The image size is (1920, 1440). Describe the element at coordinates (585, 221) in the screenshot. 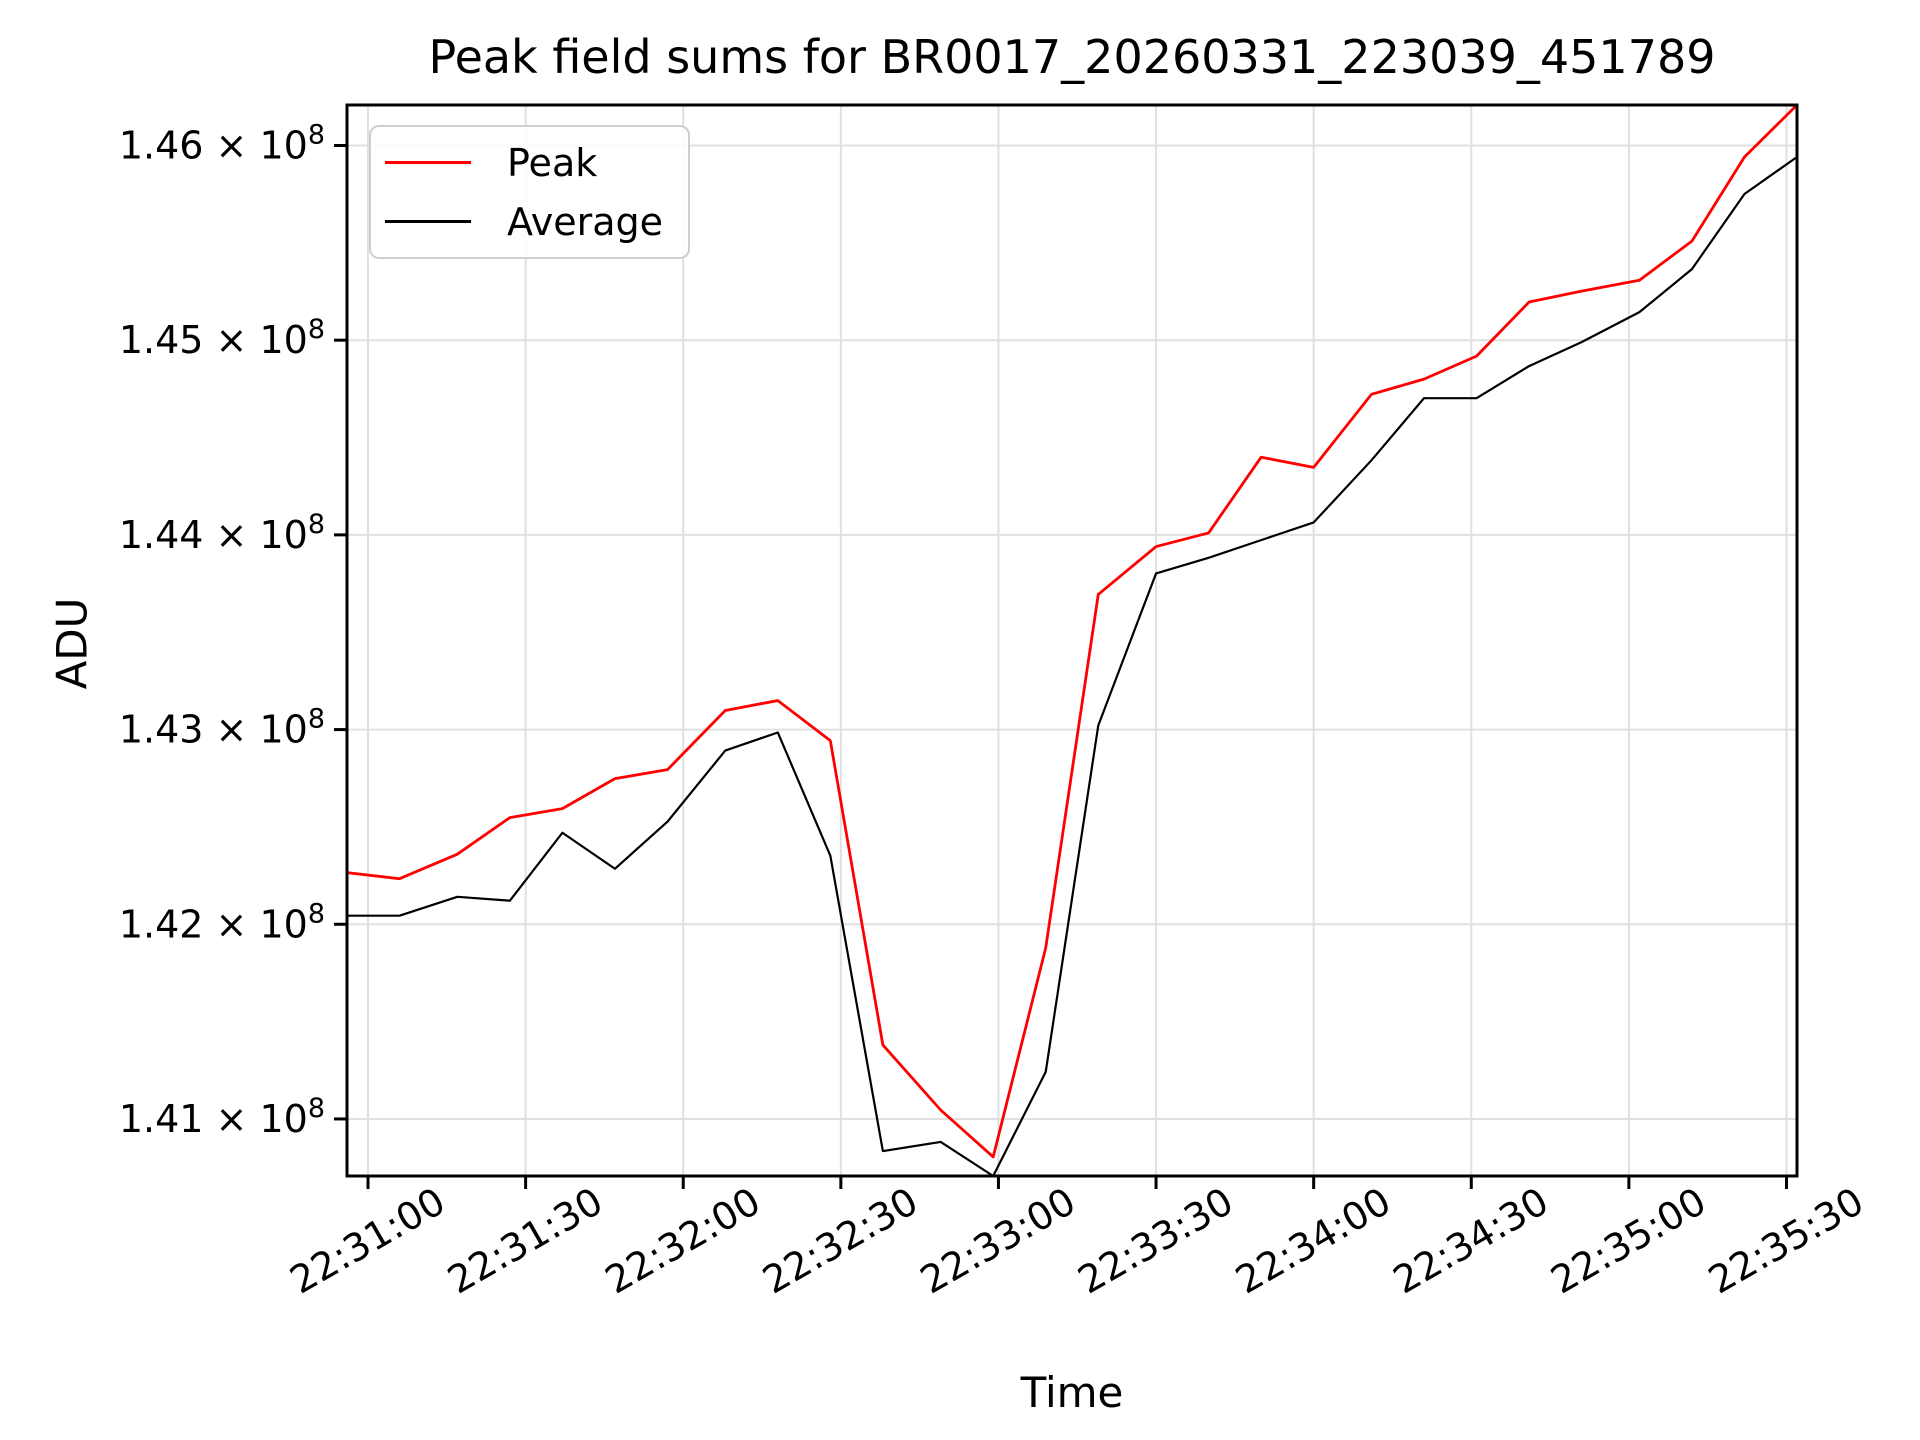

I see `legend-label-average: Average` at that location.